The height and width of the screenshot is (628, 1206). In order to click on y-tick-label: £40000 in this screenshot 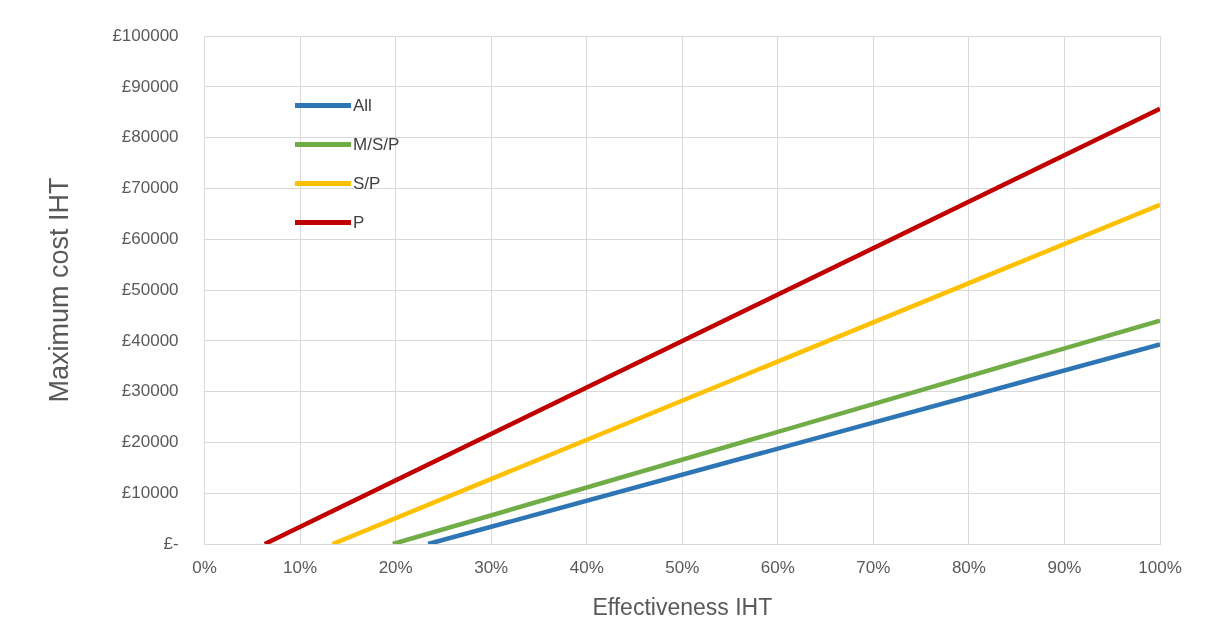, I will do `click(150, 340)`.